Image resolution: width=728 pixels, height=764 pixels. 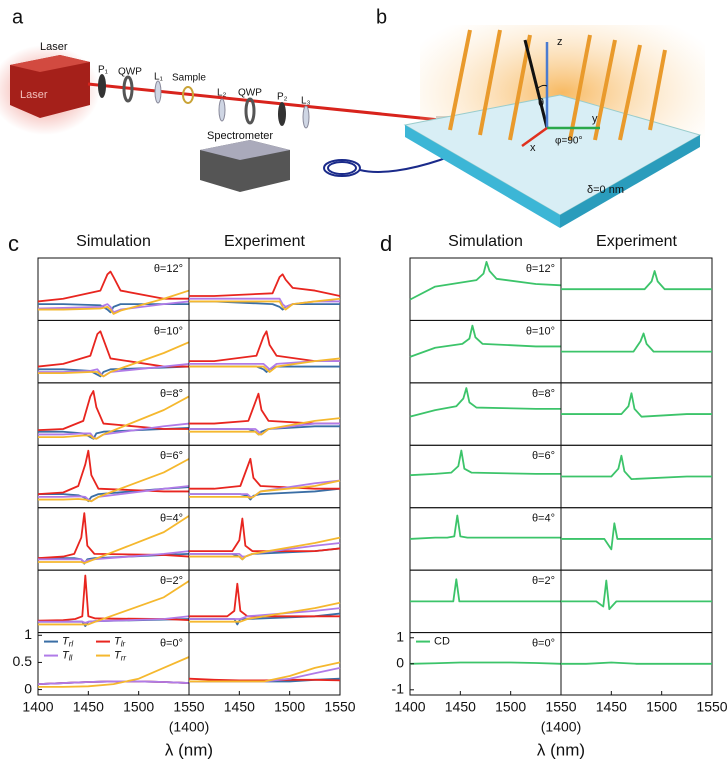 I want to click on fiber-coil, so click(x=342, y=168).